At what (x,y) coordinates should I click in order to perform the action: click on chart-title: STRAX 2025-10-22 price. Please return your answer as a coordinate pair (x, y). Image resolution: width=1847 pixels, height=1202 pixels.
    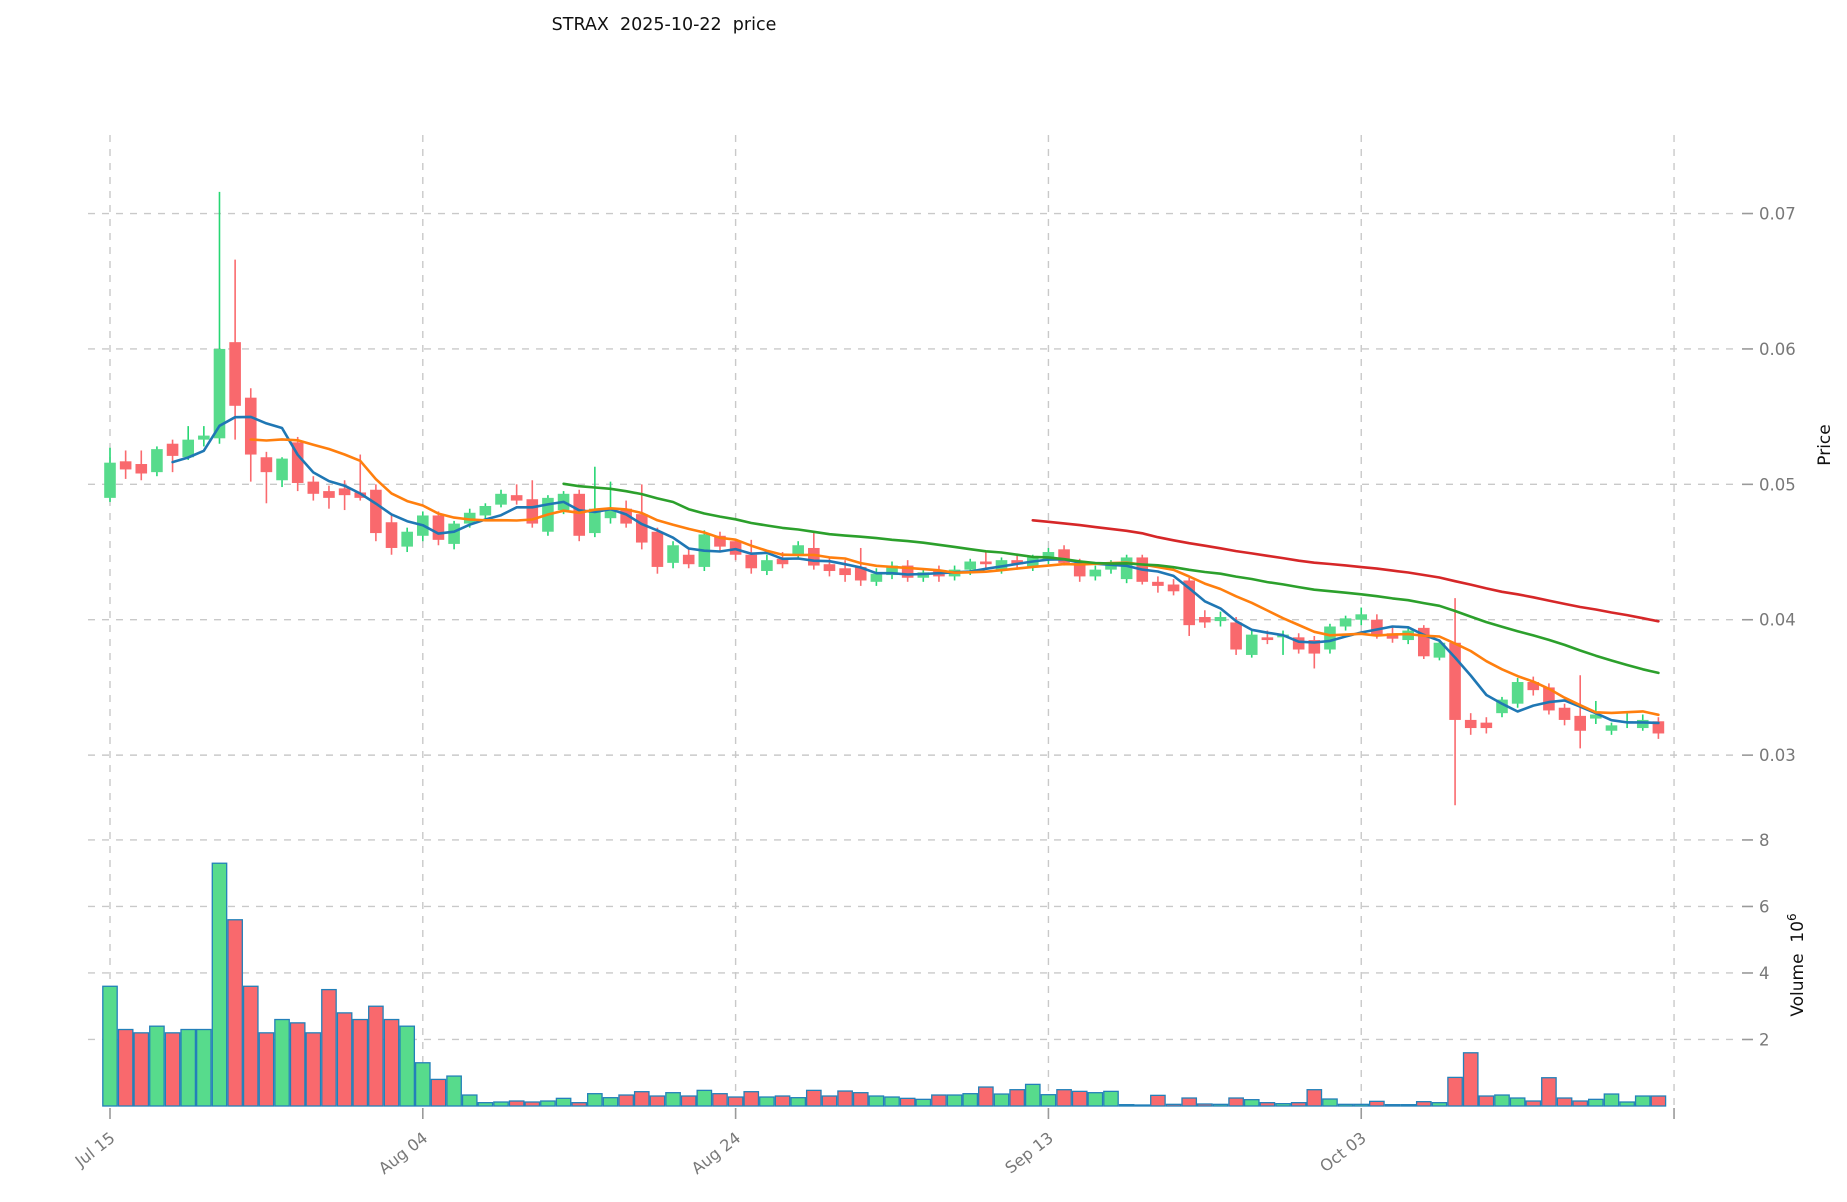
    Looking at the image, I should click on (664, 25).